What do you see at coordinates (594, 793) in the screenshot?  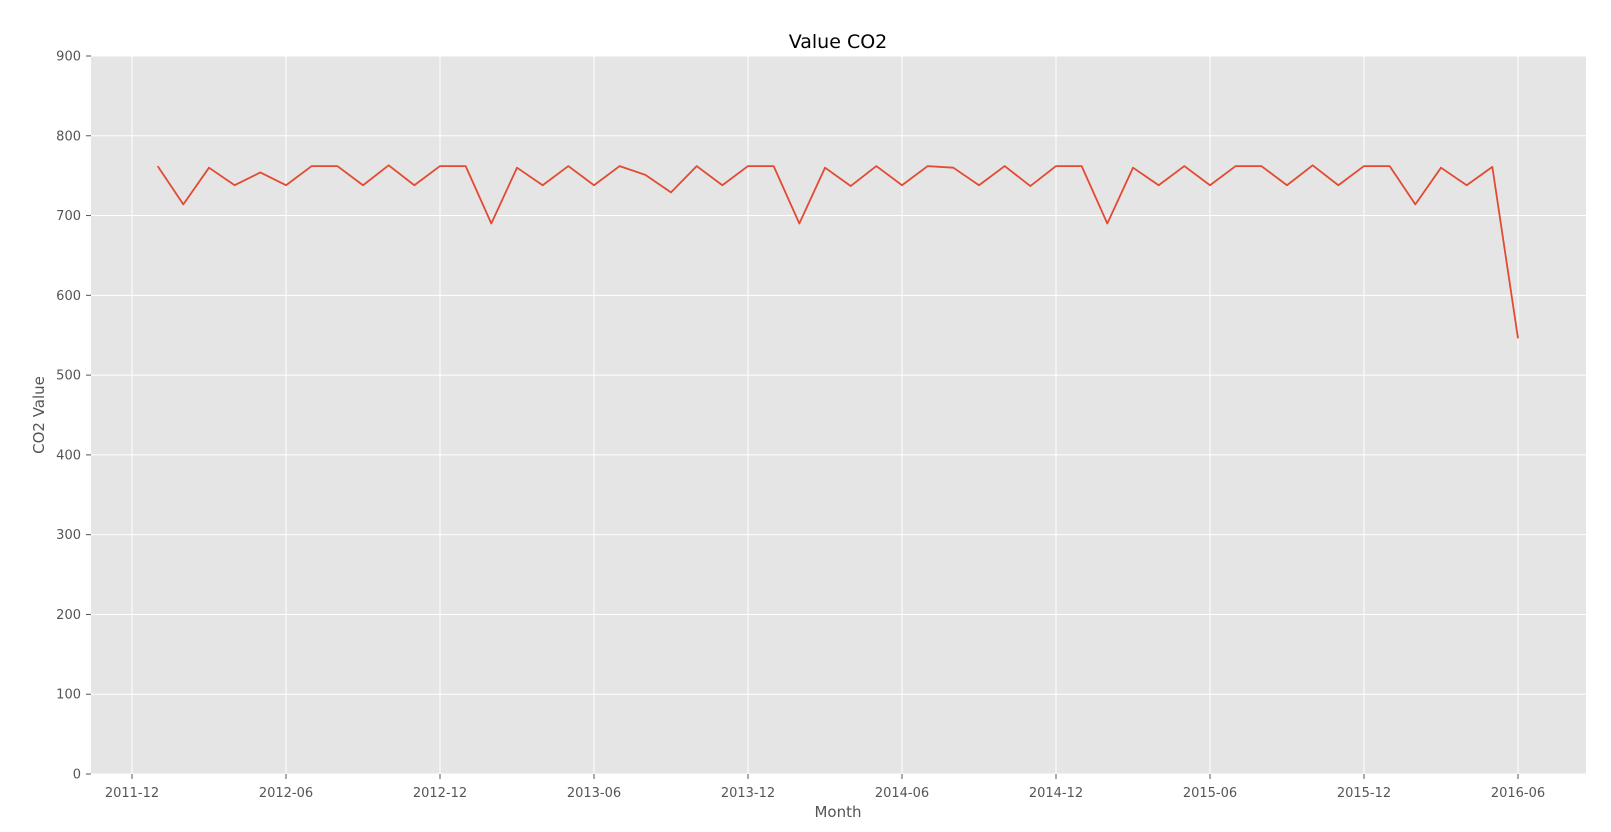 I see `x-tick-label: 2013-06` at bounding box center [594, 793].